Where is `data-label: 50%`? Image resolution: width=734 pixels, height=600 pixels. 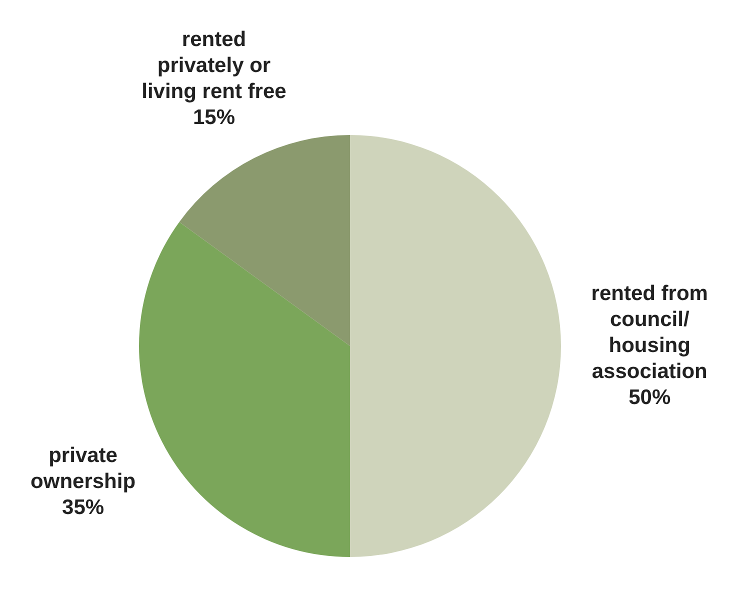 data-label: 50% is located at coordinates (649, 397).